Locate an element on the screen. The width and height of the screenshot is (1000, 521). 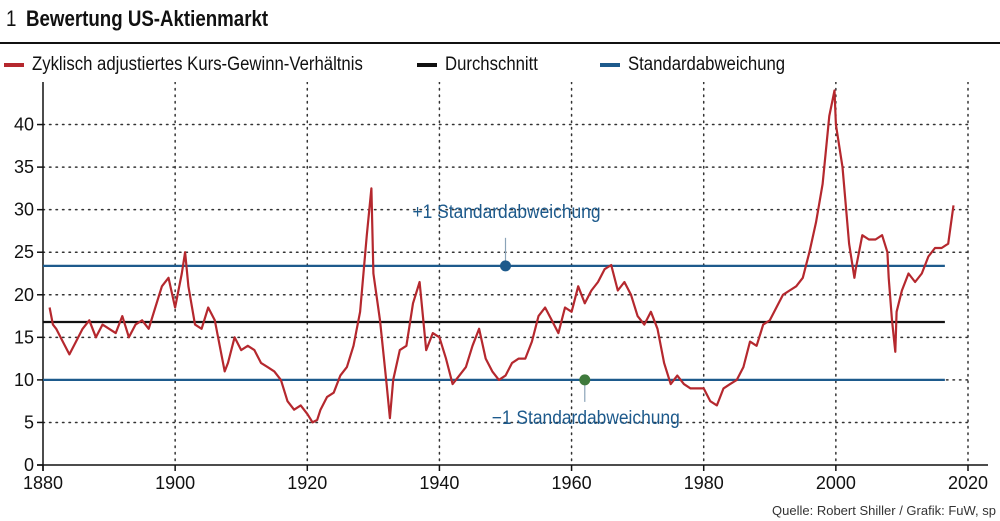
x-tick-label-1920: 1920 is located at coordinates (307, 483).